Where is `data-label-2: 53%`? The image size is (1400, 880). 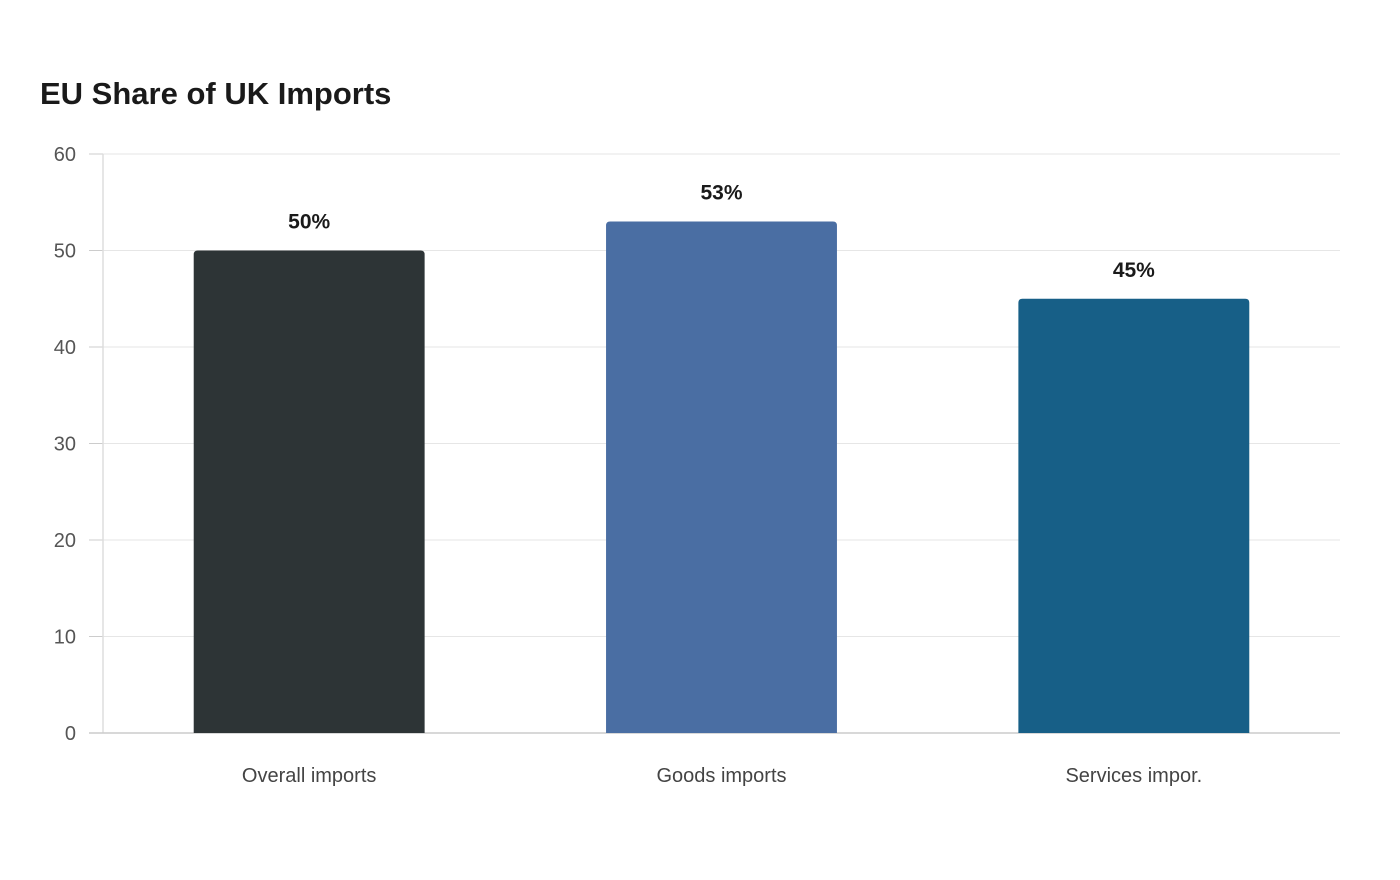
data-label-2: 53% is located at coordinates (721, 193).